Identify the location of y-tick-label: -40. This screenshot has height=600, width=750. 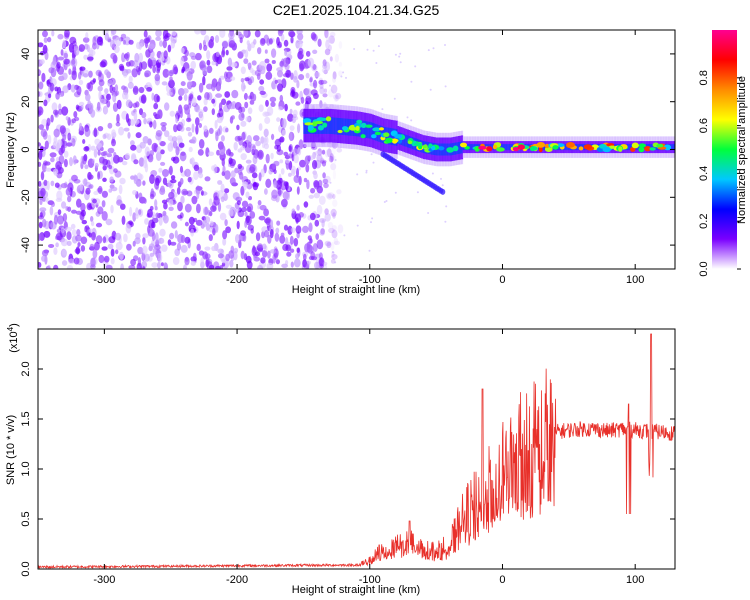
(26, 245).